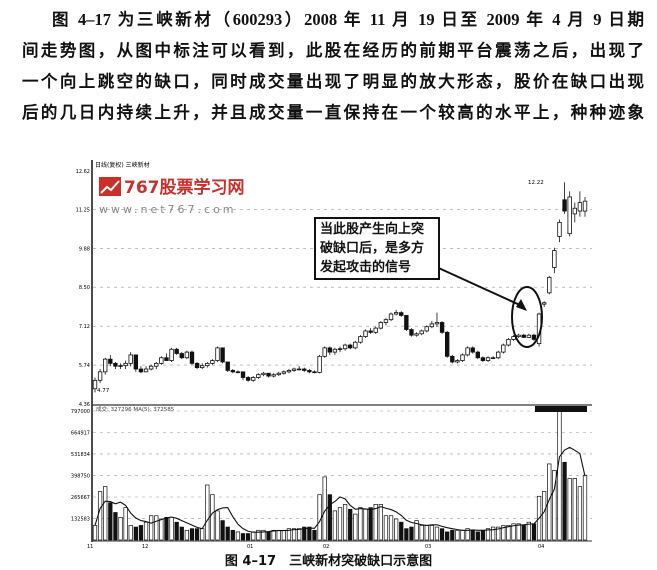  I want to click on x-tick-label: 01, so click(250, 547).